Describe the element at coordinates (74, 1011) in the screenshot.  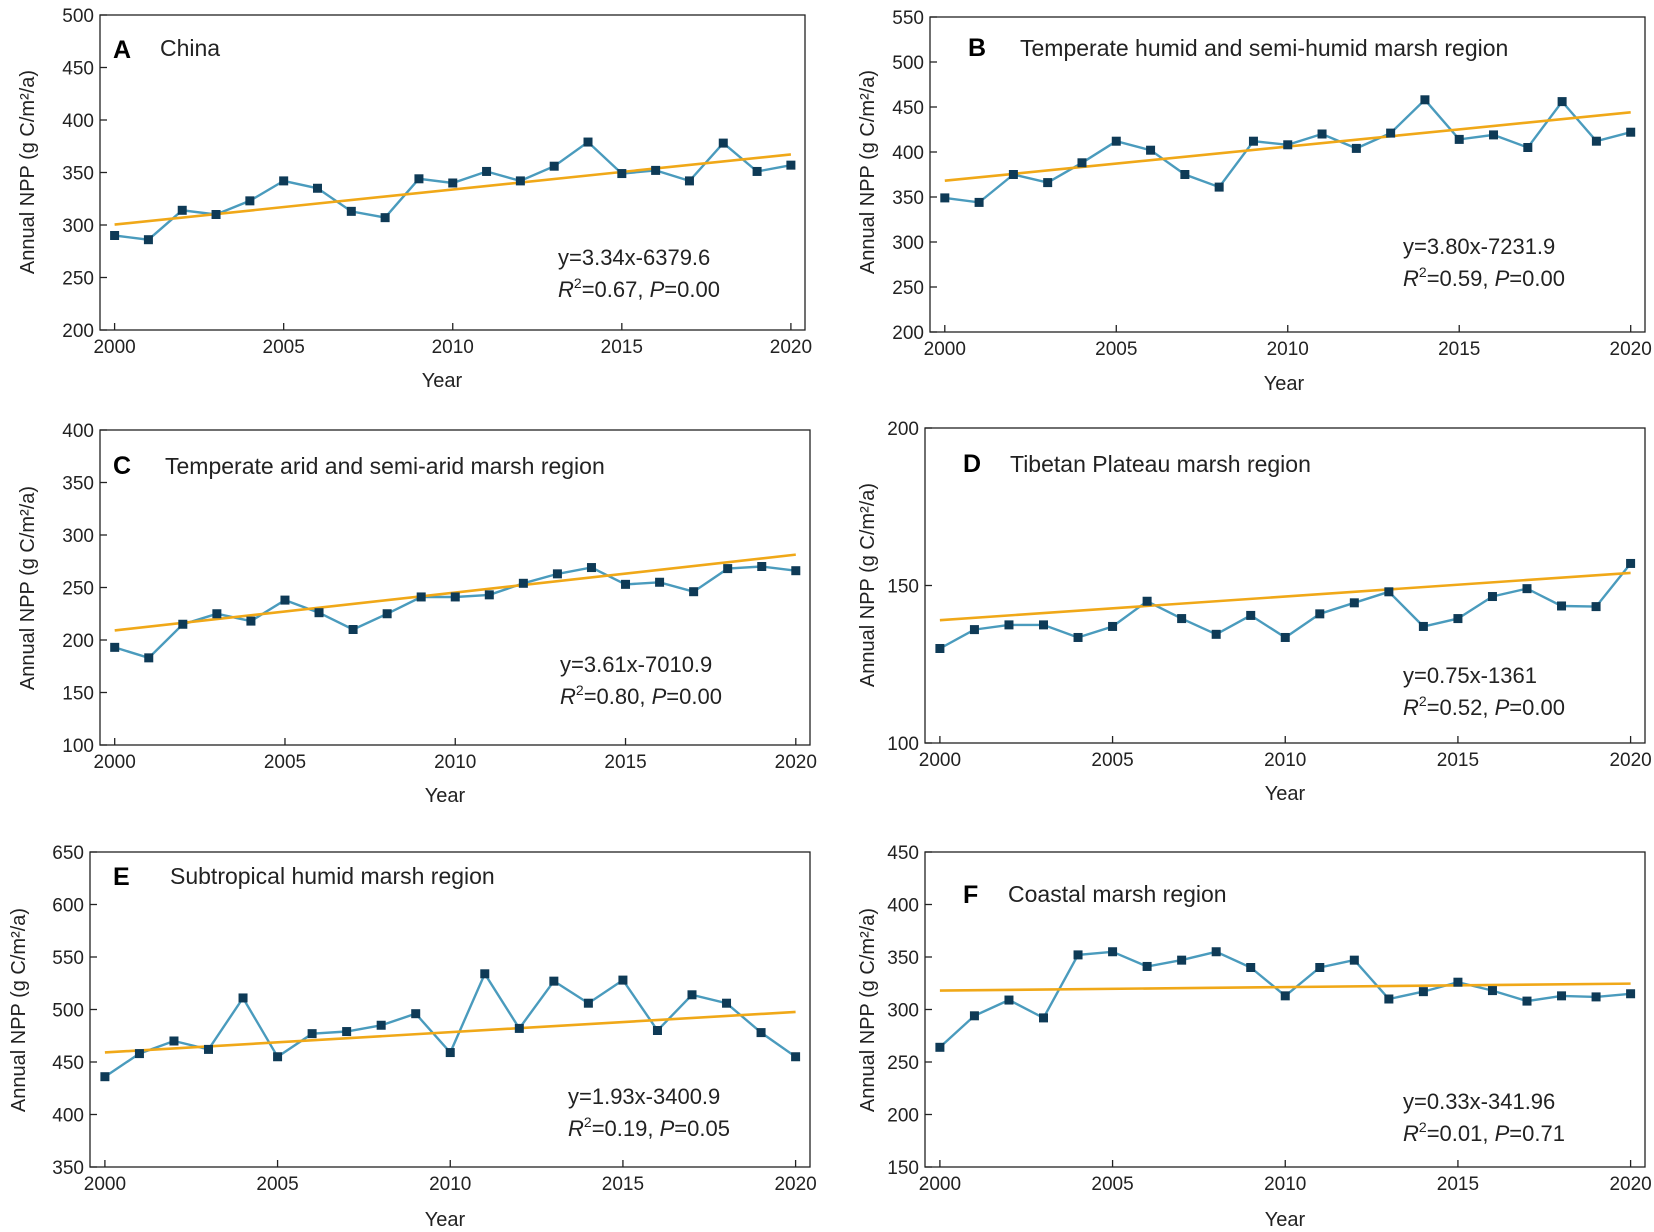
I see `y-axis: 350 400 450 500 550 600 650` at that location.